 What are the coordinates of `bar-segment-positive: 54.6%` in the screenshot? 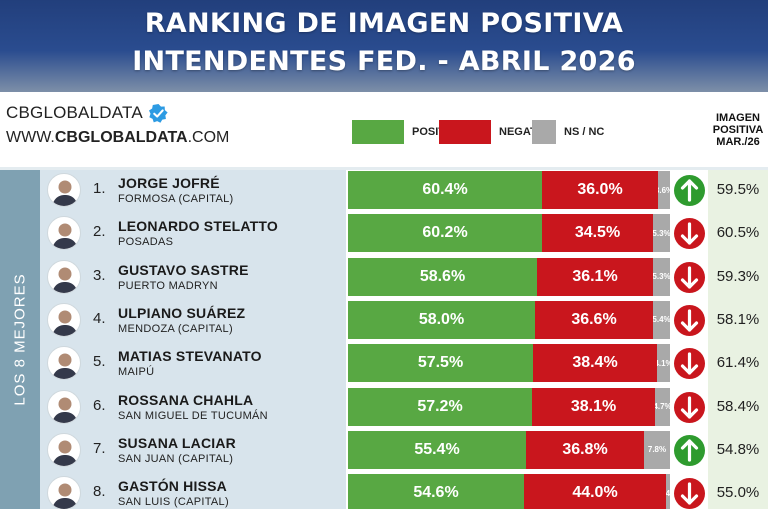 It's located at (436, 491).